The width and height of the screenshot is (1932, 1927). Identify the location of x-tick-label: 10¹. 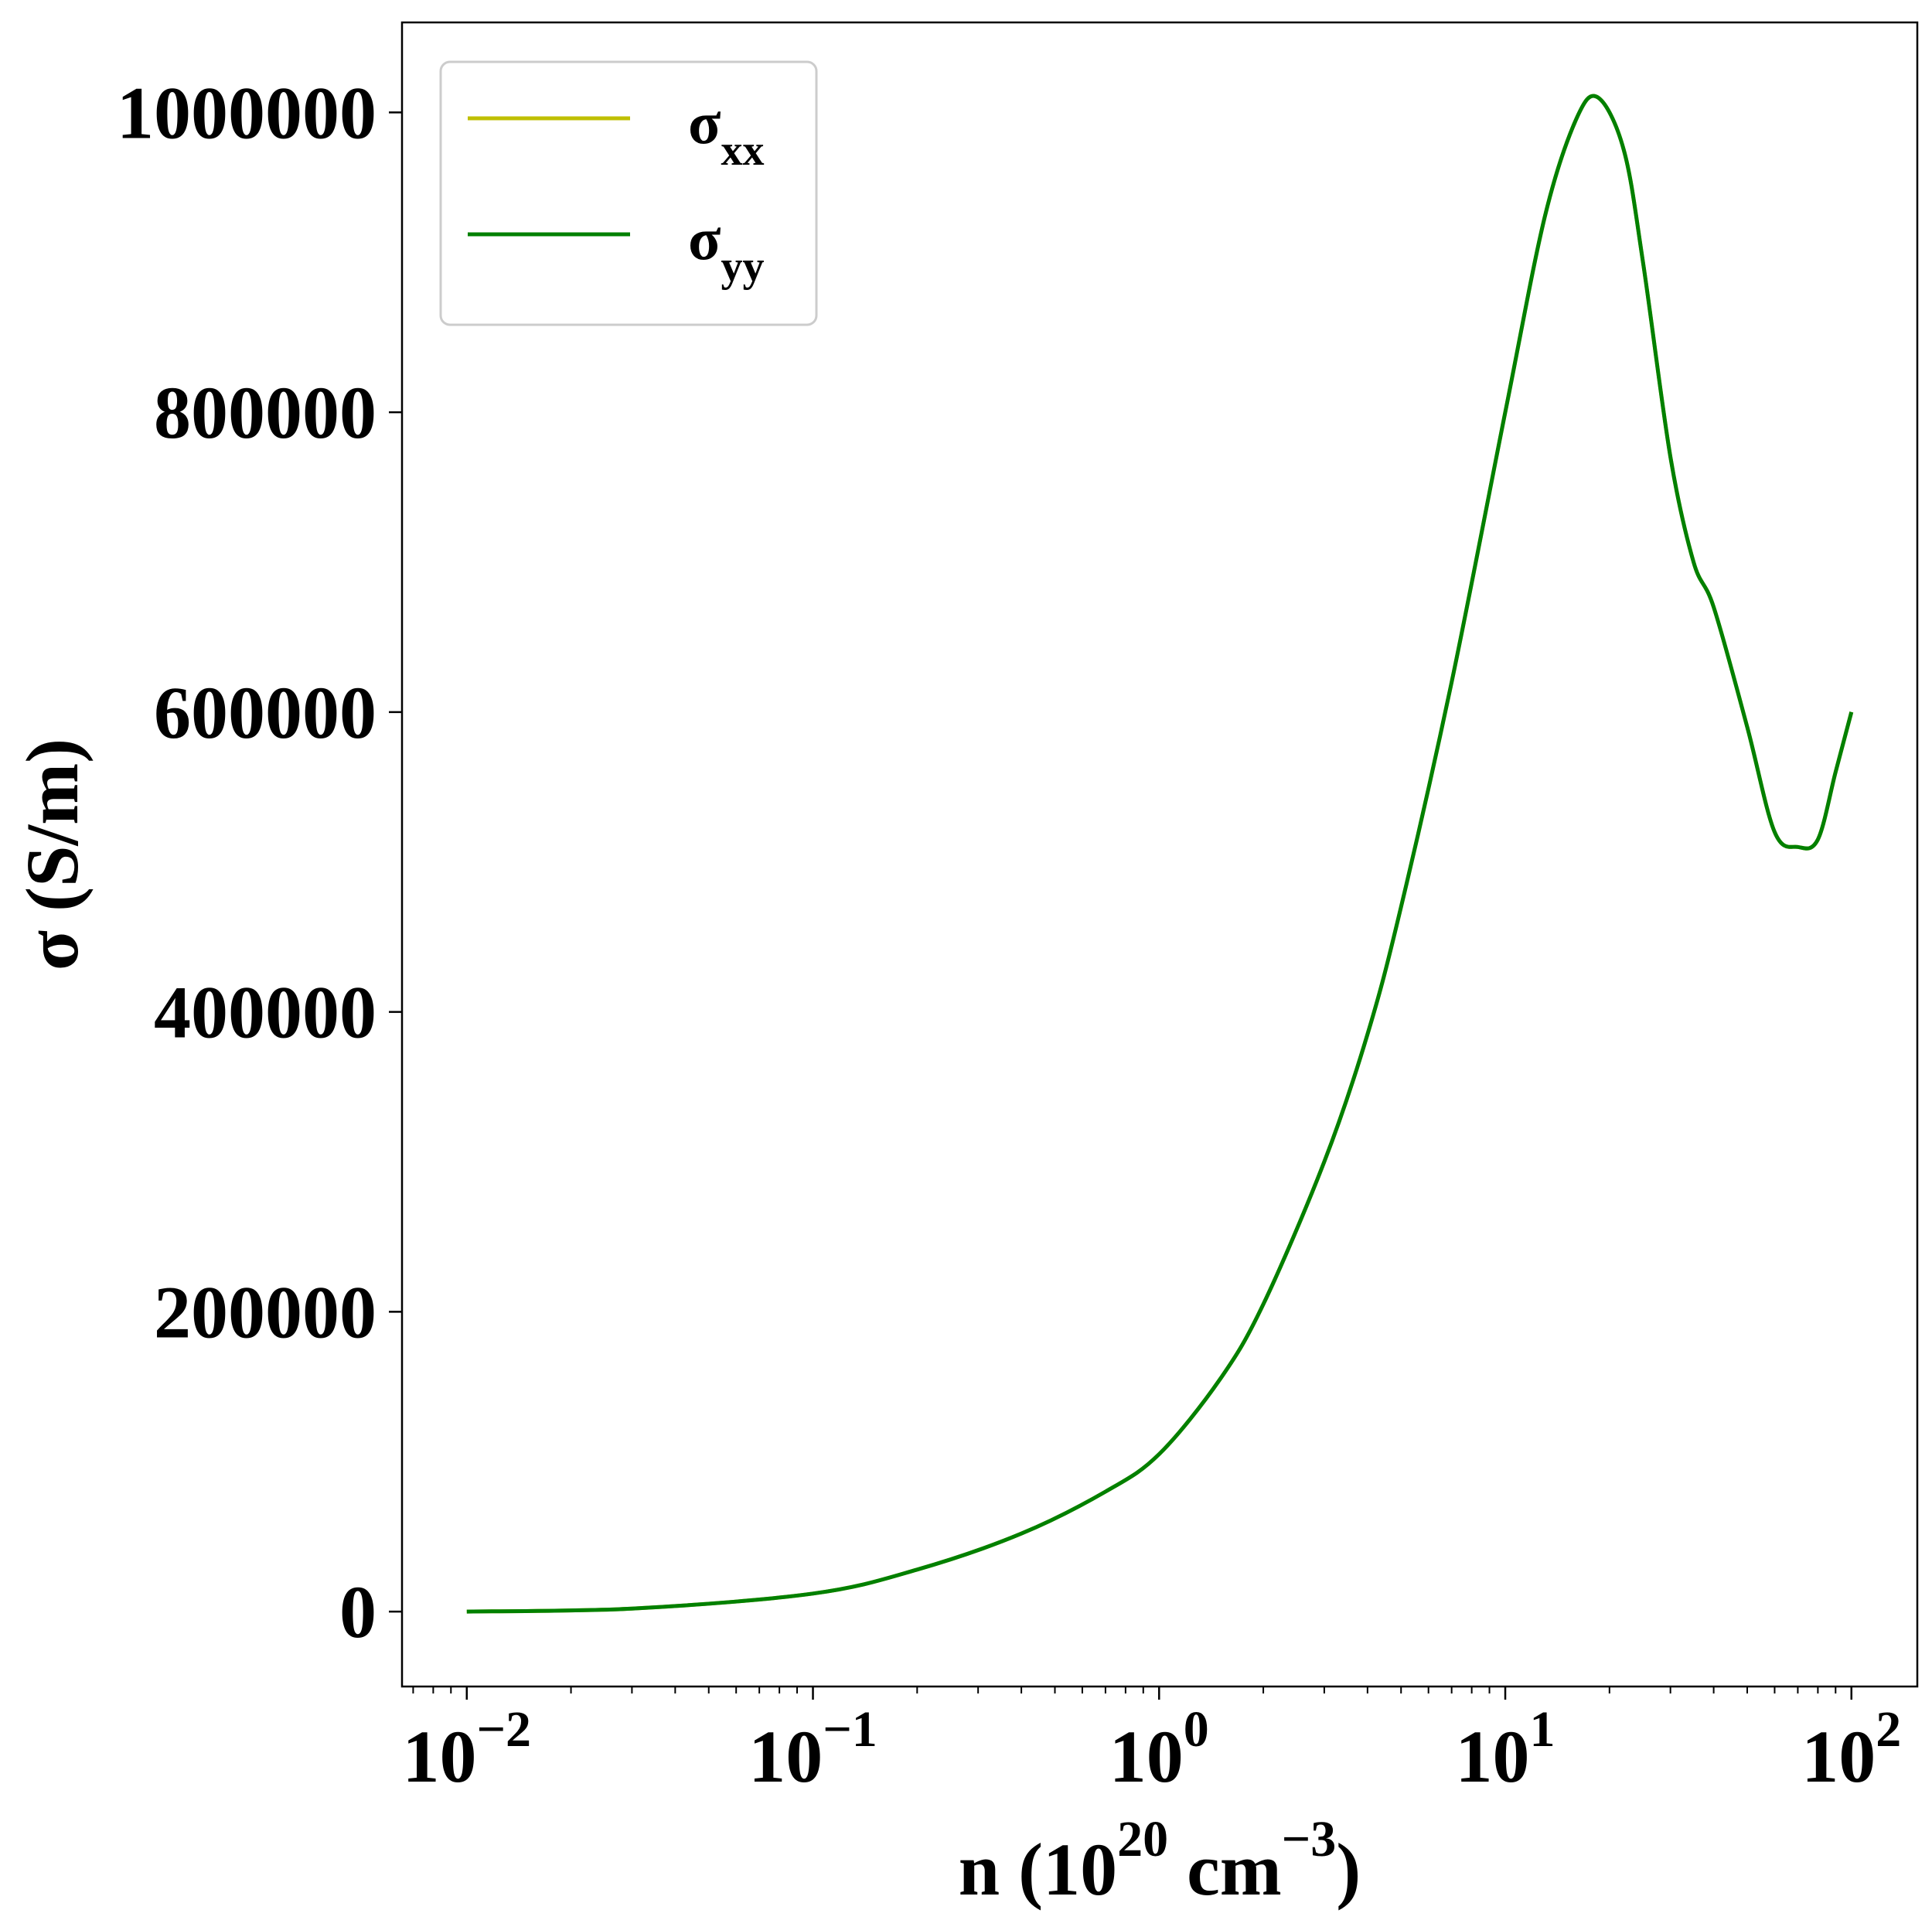
(1505, 1749).